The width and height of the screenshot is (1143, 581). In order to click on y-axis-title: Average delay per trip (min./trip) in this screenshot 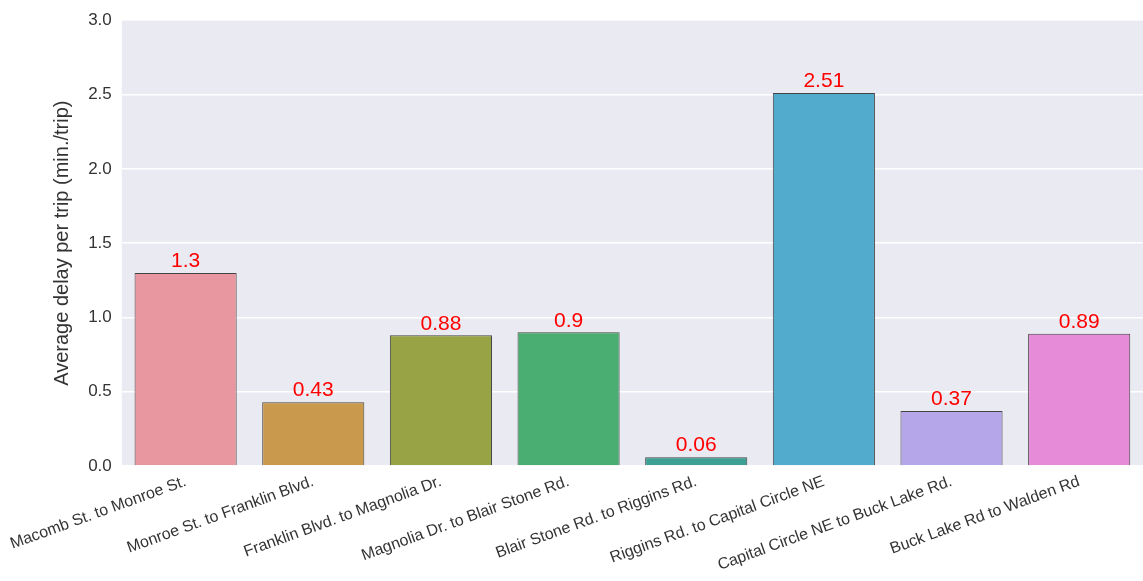, I will do `click(60, 243)`.